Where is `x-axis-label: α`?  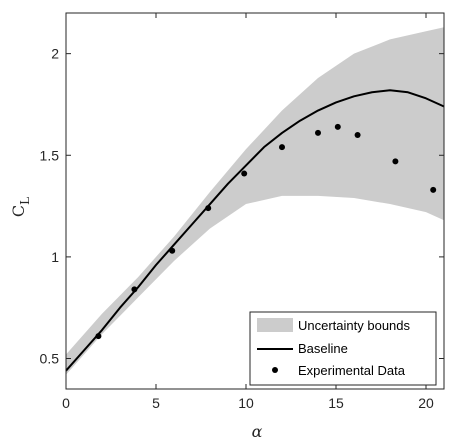 x-axis-label: α is located at coordinates (257, 431).